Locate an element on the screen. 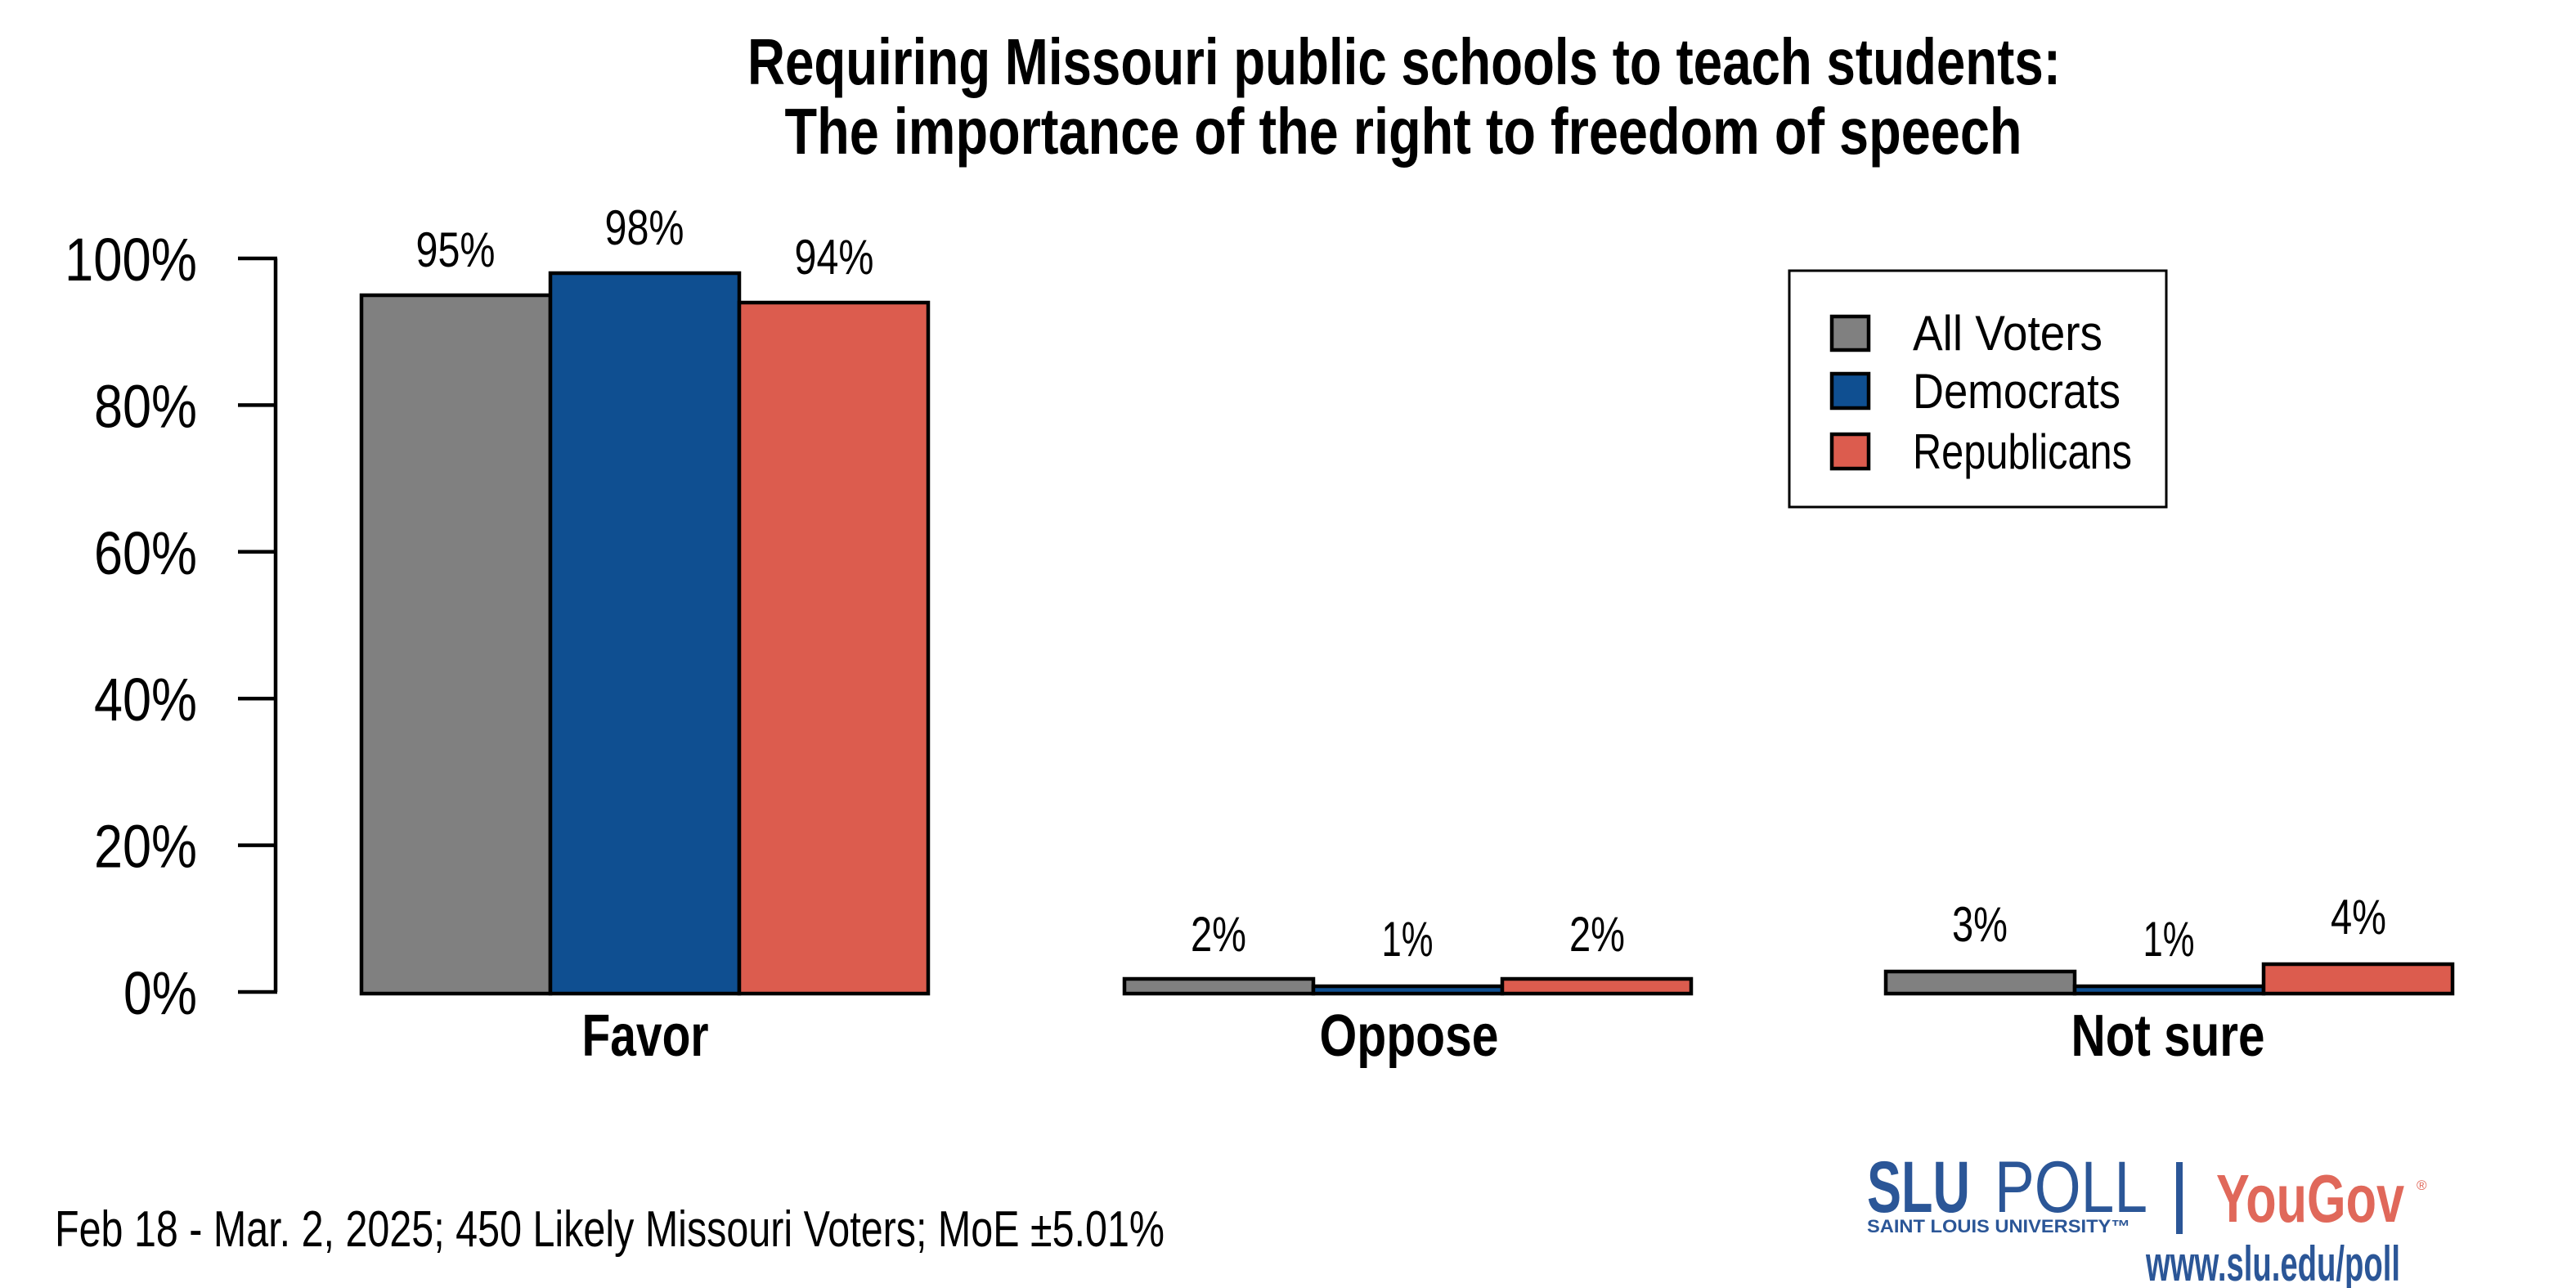  svg-text: 95% is located at coordinates (456, 250).